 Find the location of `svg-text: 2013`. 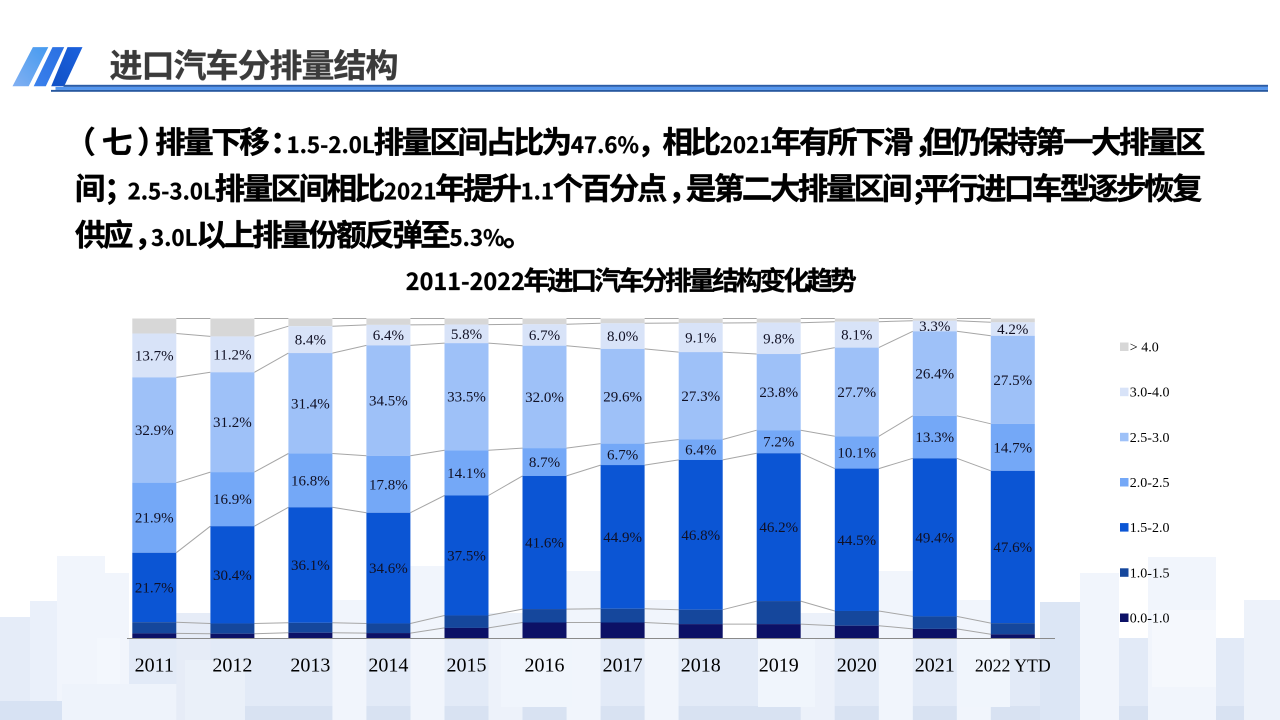

svg-text: 2013 is located at coordinates (310, 666).